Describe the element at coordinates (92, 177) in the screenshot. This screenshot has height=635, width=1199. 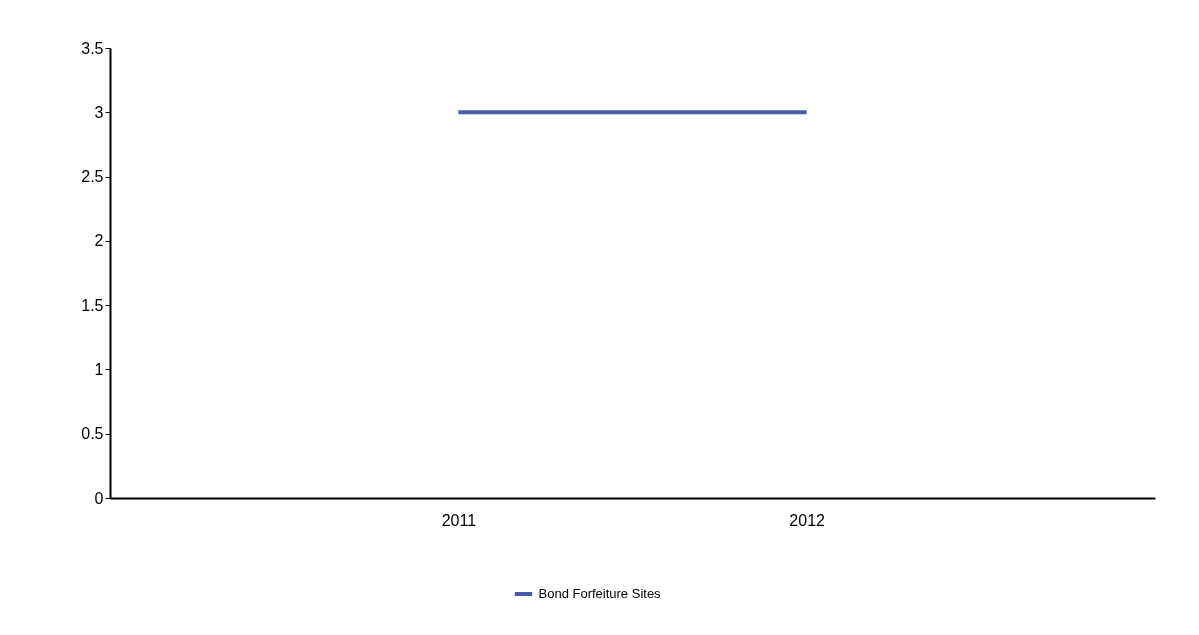
I see `y-tick-label: 2.5` at that location.